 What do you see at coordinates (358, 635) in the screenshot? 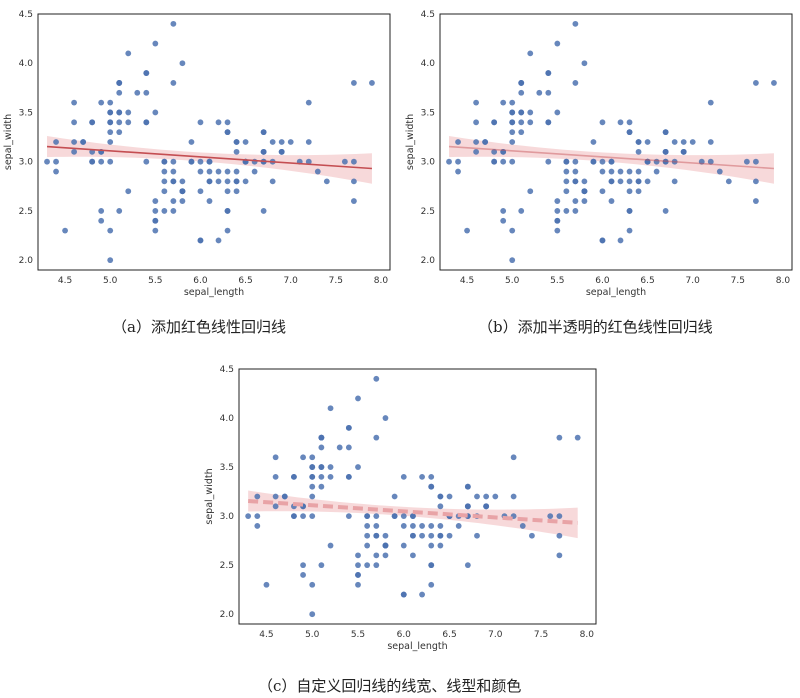
I see `x-tick-label: 5.5` at bounding box center [358, 635].